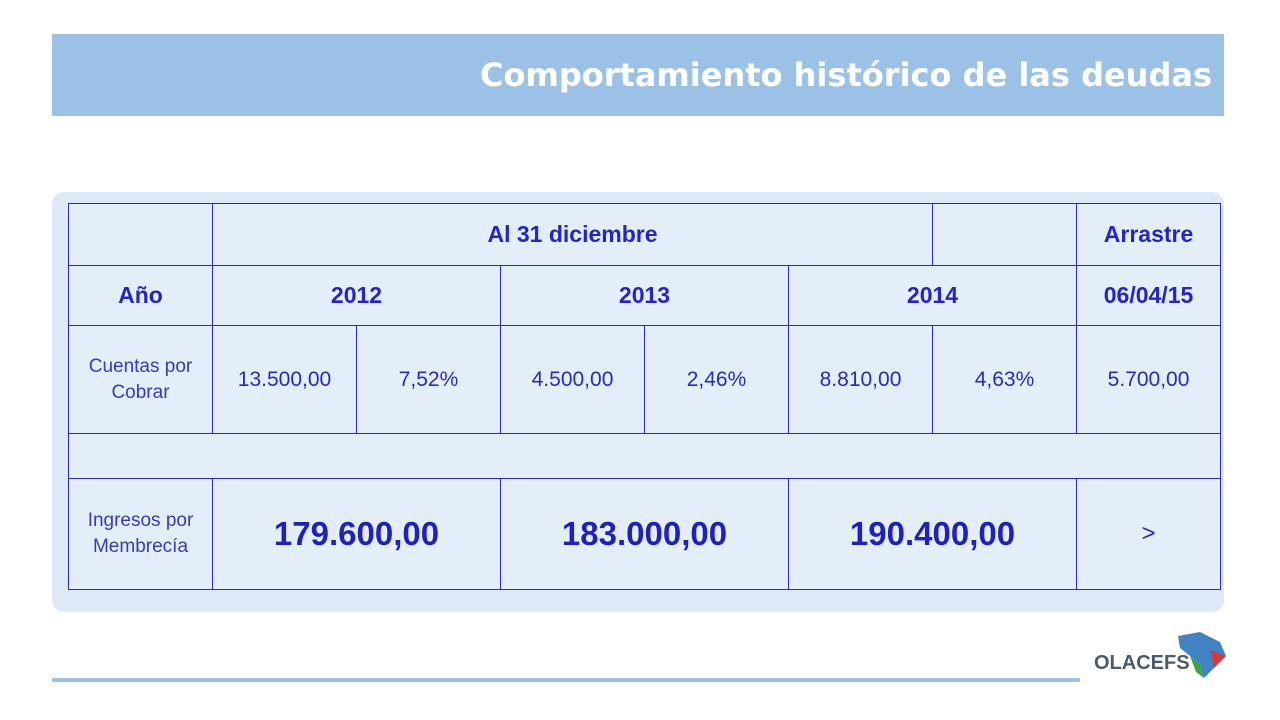 This screenshot has width=1280, height=720. I want to click on cell: 5.700,00, so click(1149, 379).